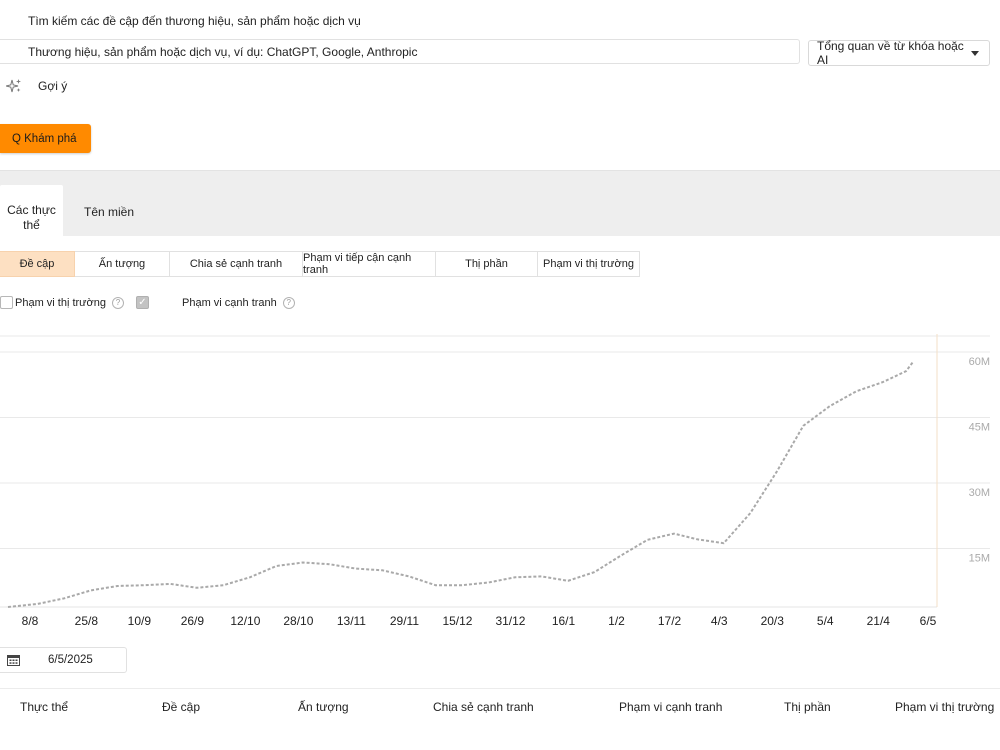 Image resolution: width=1000 pixels, height=750 pixels. I want to click on x-tick-label: 4/3, so click(719, 621).